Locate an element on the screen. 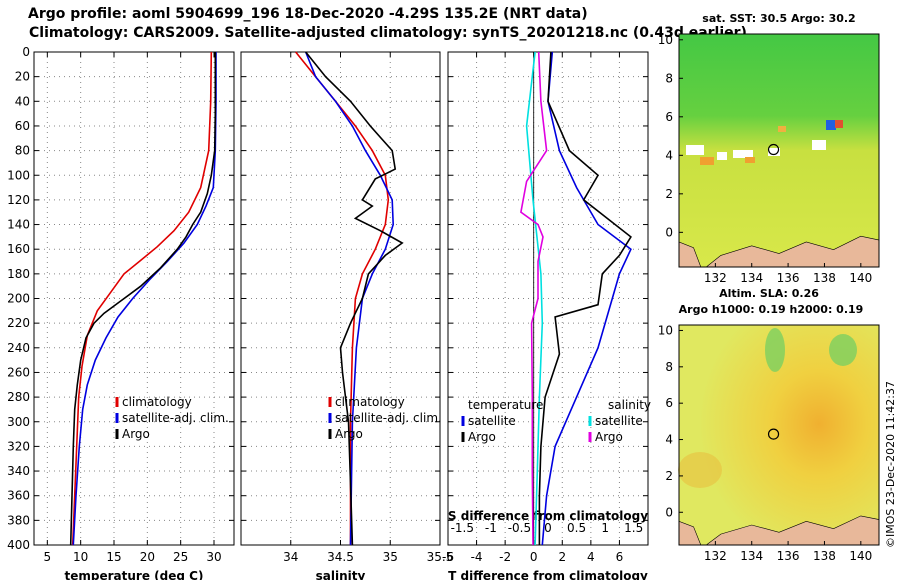 The height and width of the screenshot is (580, 900). x-tick-label: 35.5 is located at coordinates (440, 557).